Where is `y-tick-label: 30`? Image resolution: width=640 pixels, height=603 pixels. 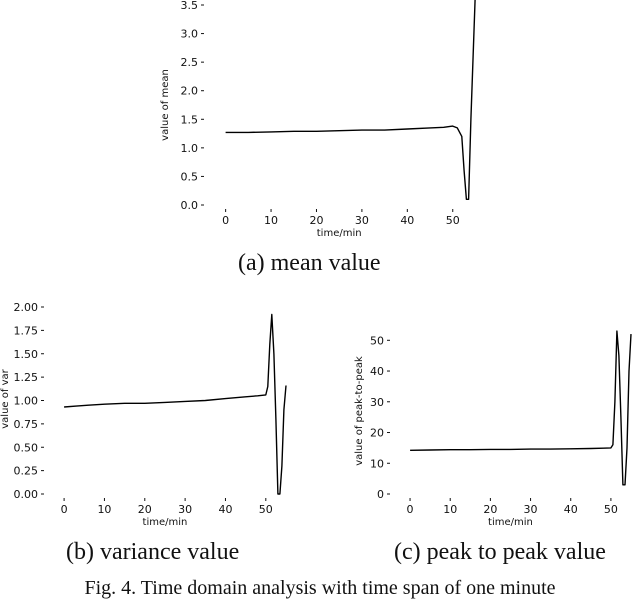 y-tick-label: 30 is located at coordinates (377, 402).